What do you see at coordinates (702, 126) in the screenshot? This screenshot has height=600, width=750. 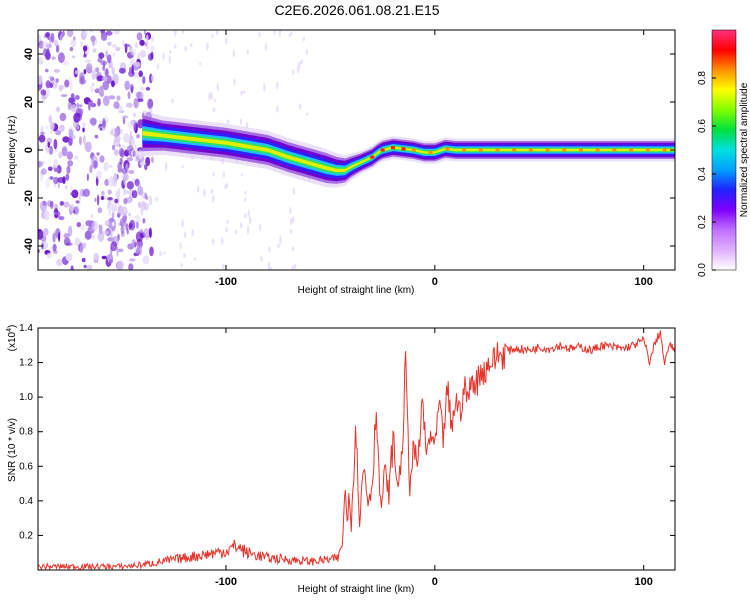 I see `colorbar-tick-label: 0.6` at bounding box center [702, 126].